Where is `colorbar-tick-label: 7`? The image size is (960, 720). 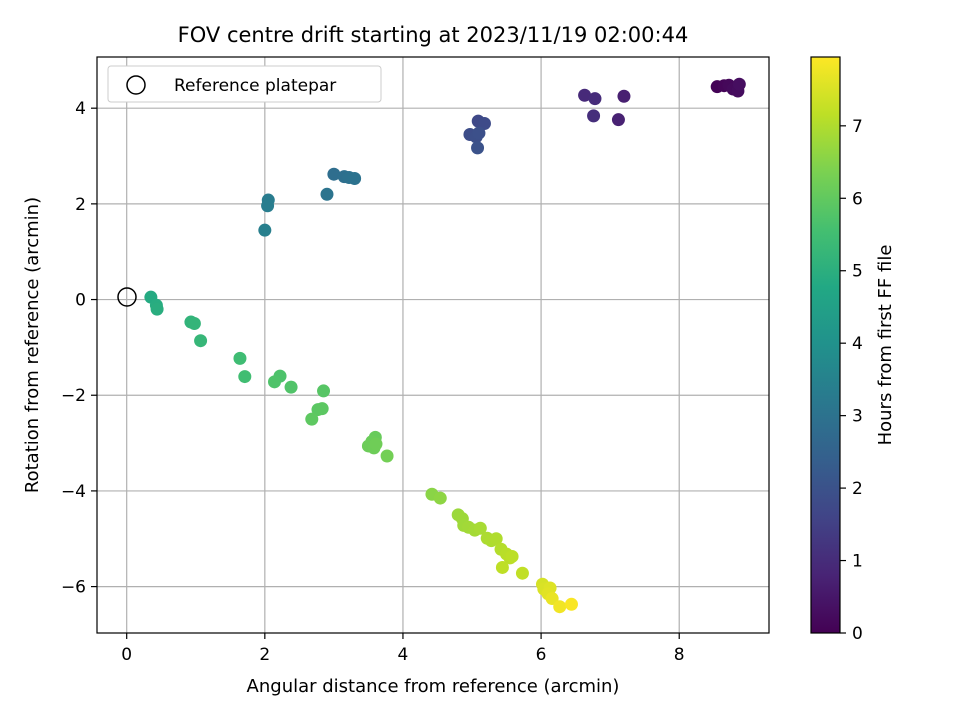 colorbar-tick-label: 7 is located at coordinates (857, 127).